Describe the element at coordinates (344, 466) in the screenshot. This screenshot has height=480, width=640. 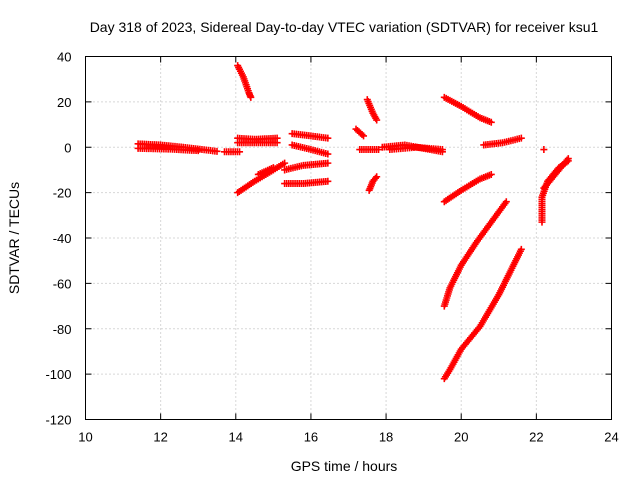
I see `x-axis-label: GPS time / hours` at that location.